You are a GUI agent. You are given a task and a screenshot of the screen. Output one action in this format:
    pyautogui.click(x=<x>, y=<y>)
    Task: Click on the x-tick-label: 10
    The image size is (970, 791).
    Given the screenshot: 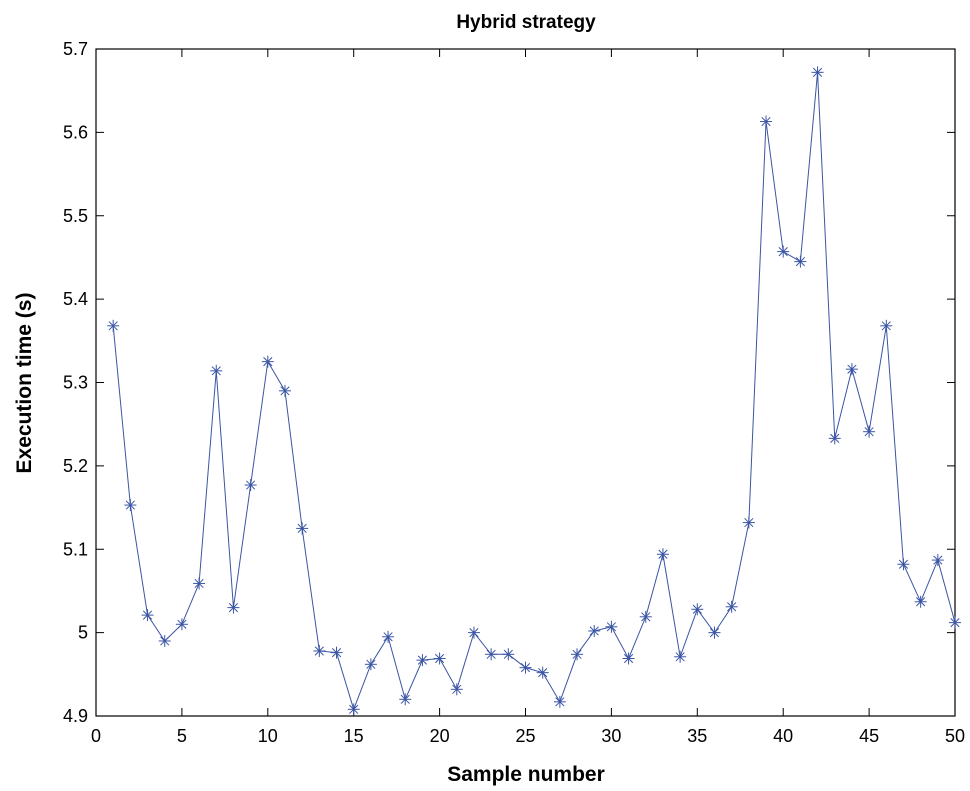 What is the action you would take?
    pyautogui.click(x=268, y=736)
    